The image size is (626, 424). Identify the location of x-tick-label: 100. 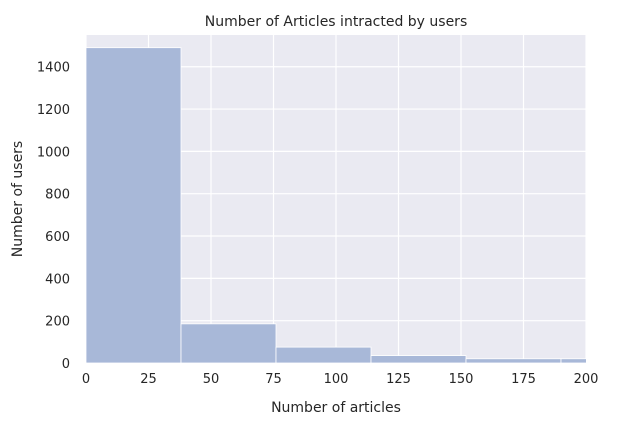
(336, 379).